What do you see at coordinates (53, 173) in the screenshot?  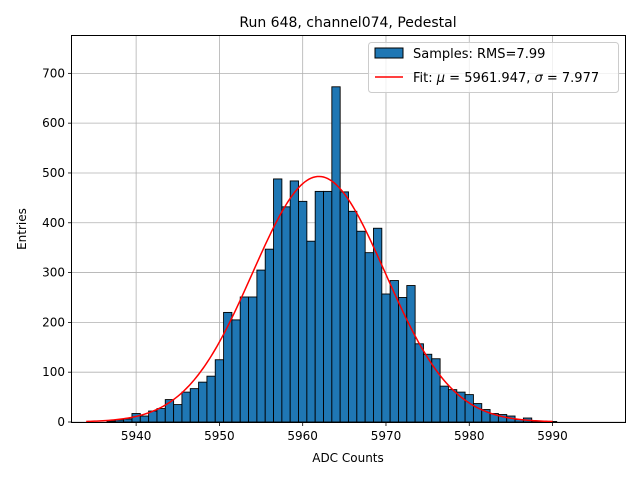 I see `y-tick-label: 500` at bounding box center [53, 173].